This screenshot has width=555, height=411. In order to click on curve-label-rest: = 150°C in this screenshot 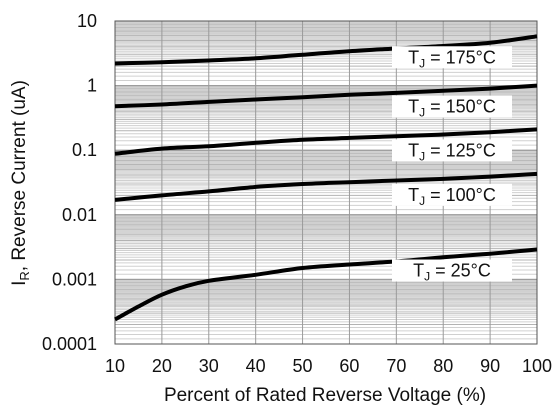, I will do `click(460, 107)`.